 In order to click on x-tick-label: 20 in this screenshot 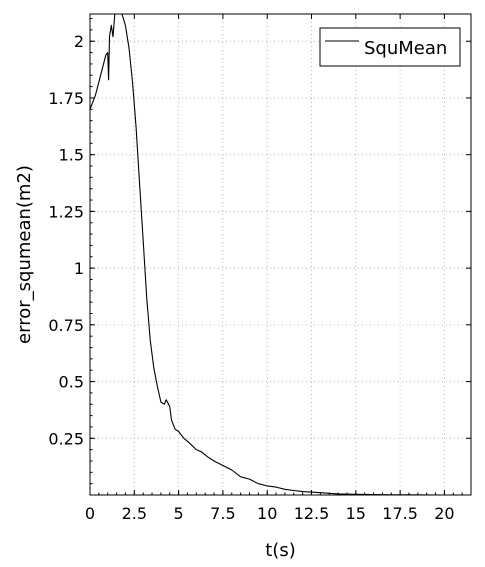, I will do `click(444, 513)`.